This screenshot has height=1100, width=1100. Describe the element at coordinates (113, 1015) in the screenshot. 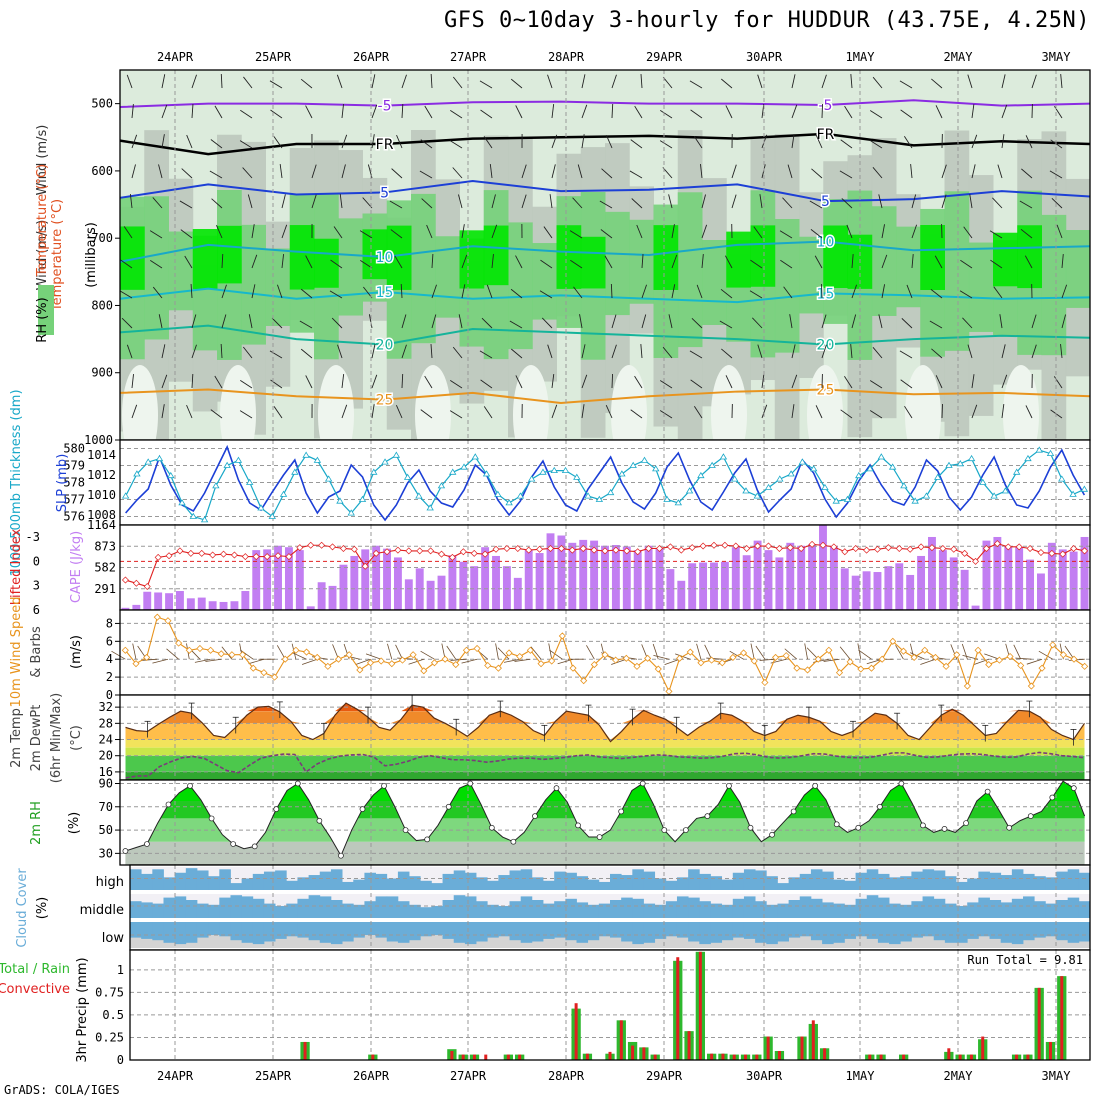

I see `precip-tick-label: 0.5` at that location.